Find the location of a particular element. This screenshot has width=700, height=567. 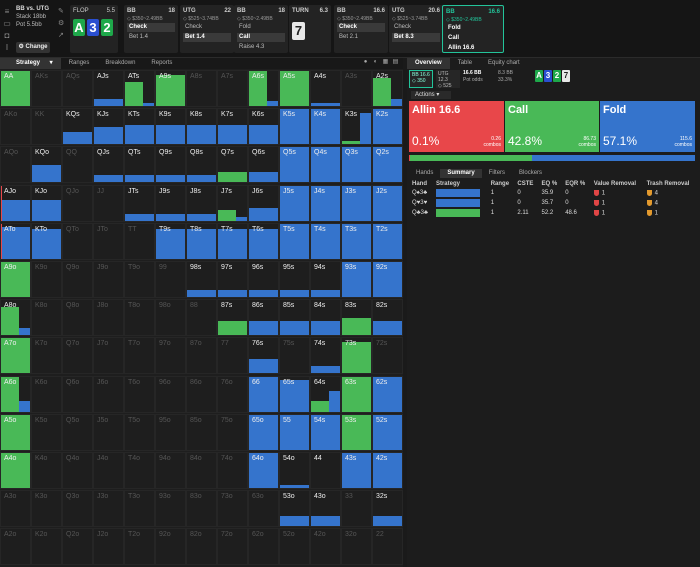

hand-cell: 76o is located at coordinates (232, 394).